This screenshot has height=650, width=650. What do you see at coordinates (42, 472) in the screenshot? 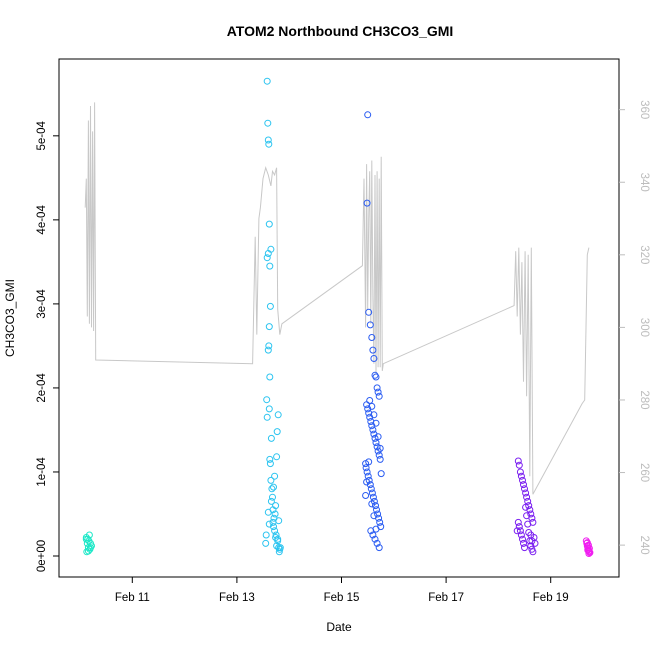
I see `y-tick-label: 1e-04` at bounding box center [42, 472].